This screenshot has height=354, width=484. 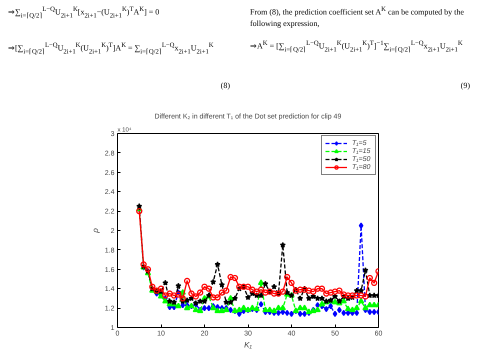 What do you see at coordinates (84, 13) in the screenshot?
I see `text: ⇒∑$_{i=⌈Q/2⌉}$$^{L−Q}$U$_{2i+1}$$^{K}$[x$_{2i+1}$−(U$_{2i+1}$$^{K}$)$^{T}$A$^{K}$] = 0` at bounding box center [84, 13].